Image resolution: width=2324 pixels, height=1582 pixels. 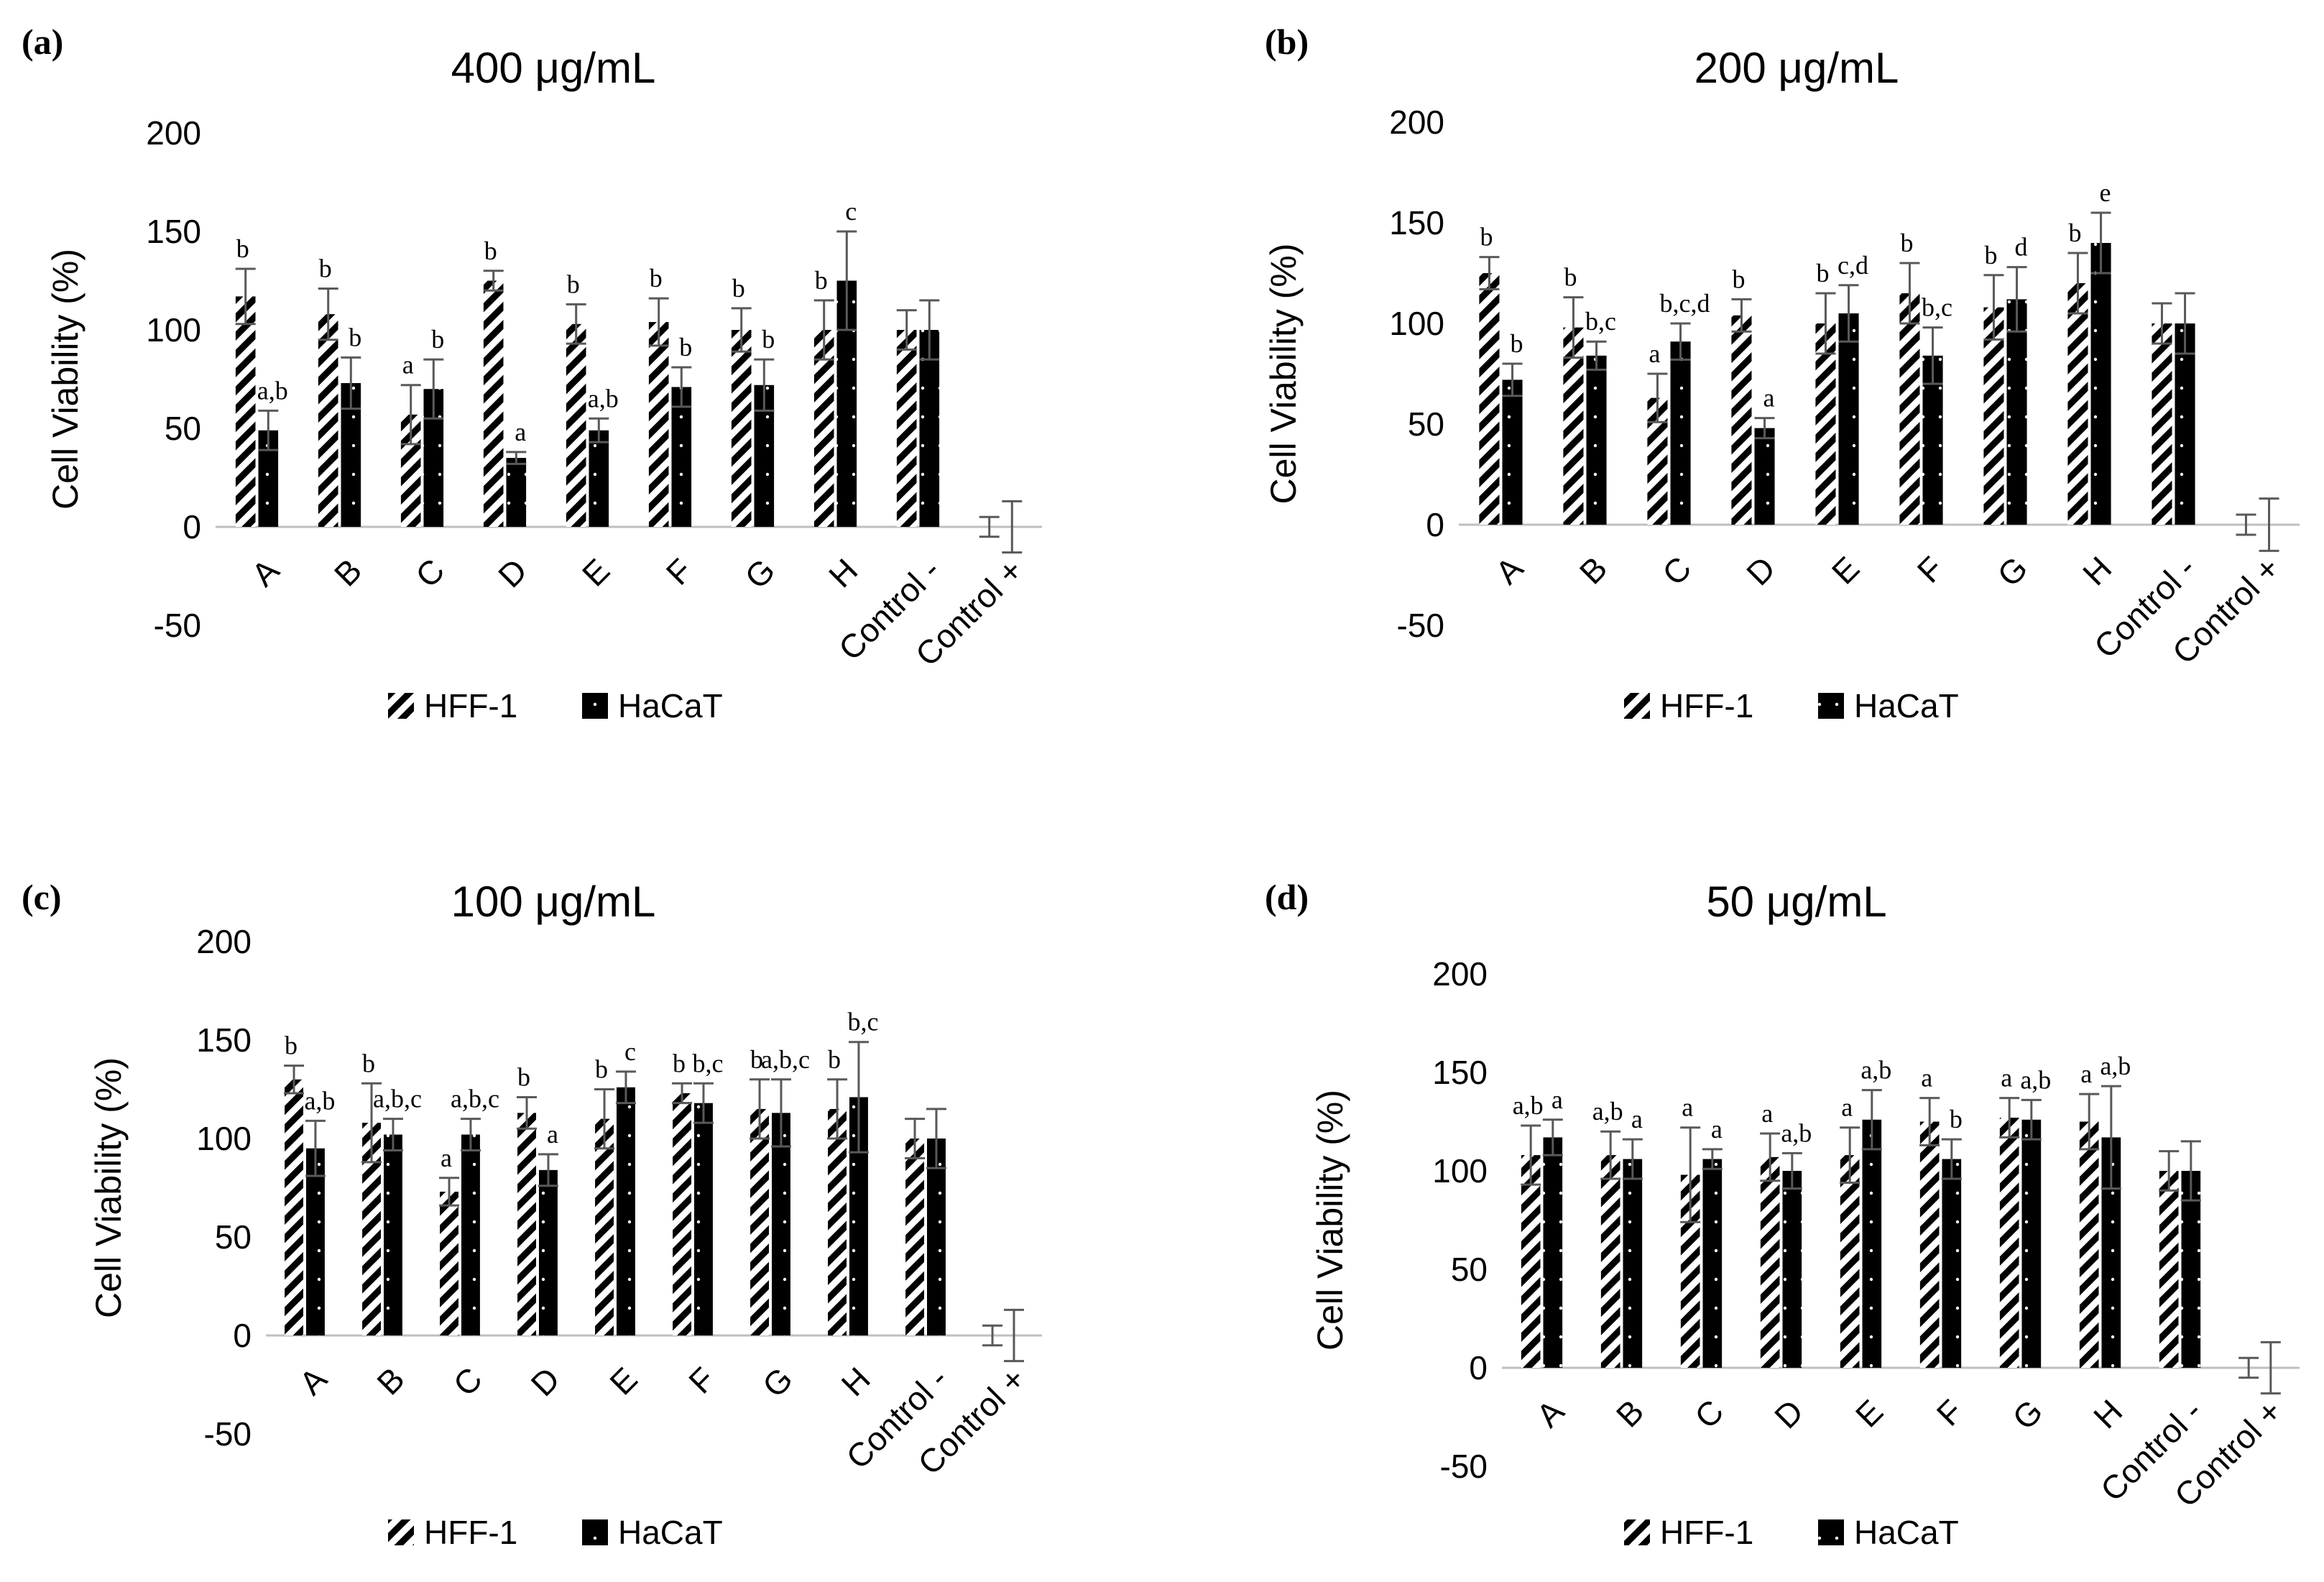 I want to click on chart0-y-axis-title: Cell Viability (%), so click(x=65, y=380).